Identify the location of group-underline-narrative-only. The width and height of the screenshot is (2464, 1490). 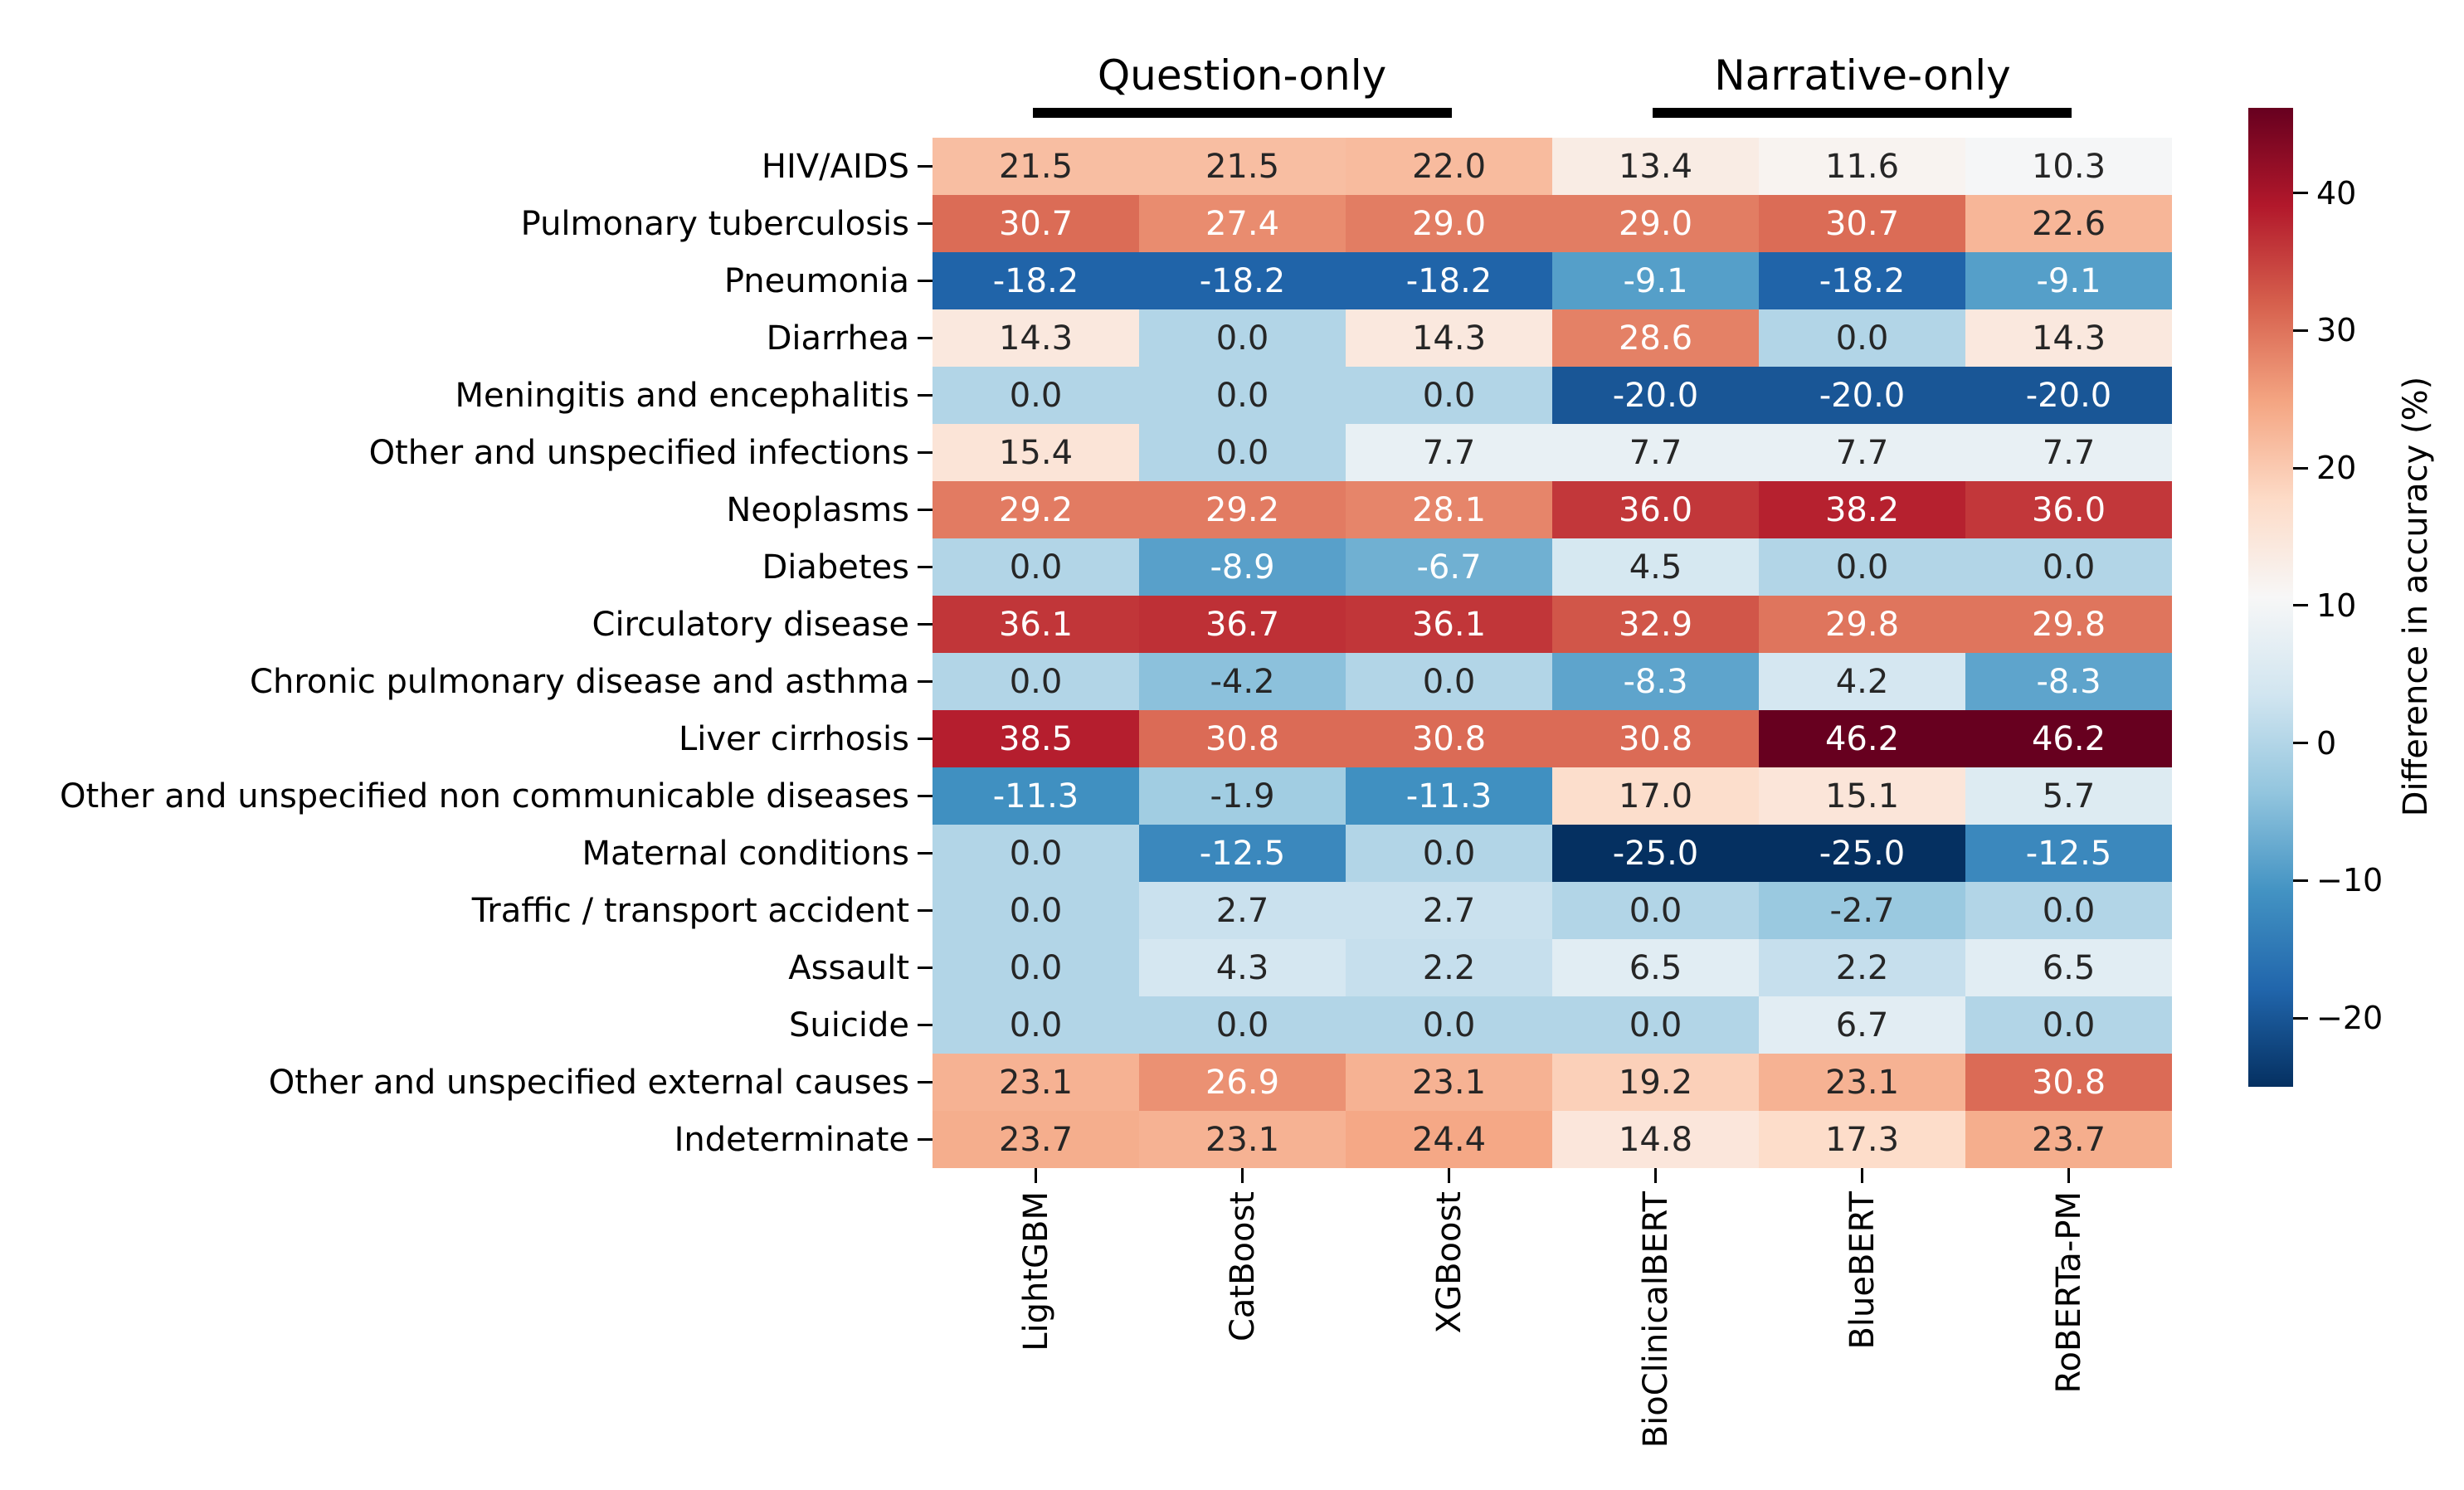
(1862, 113).